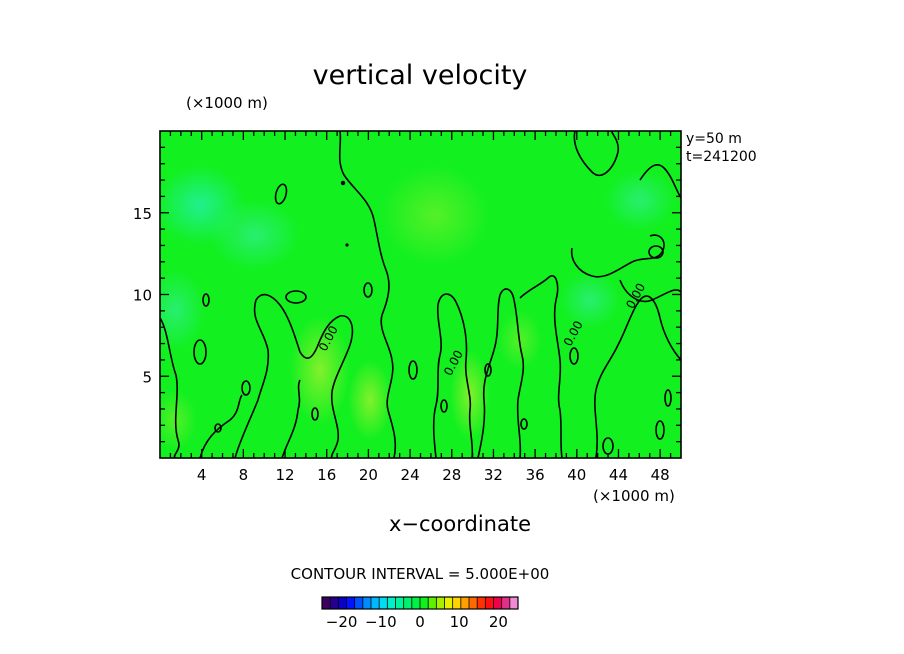 This screenshot has height=654, width=904. What do you see at coordinates (420, 75) in the screenshot?
I see `chart-title: vertical velocity` at bounding box center [420, 75].